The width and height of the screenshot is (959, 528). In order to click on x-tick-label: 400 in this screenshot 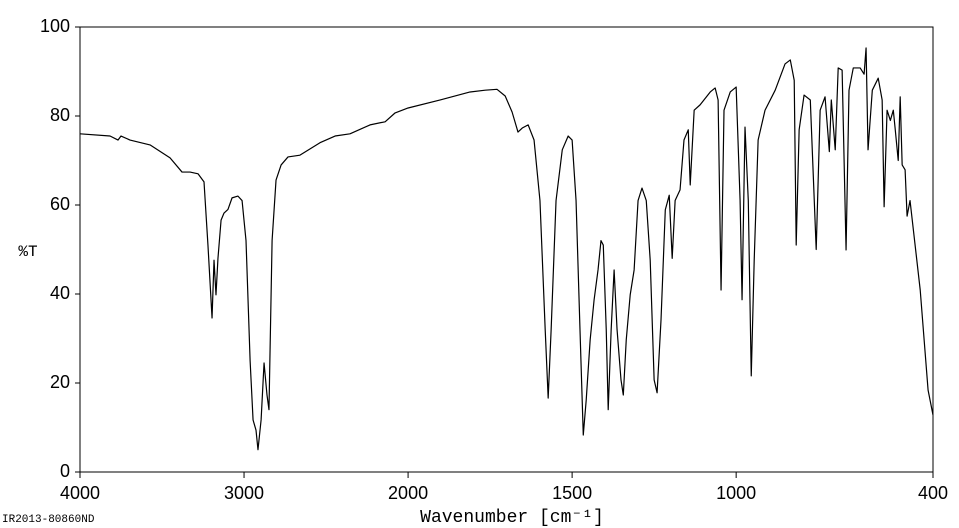, I will do `click(933, 493)`.